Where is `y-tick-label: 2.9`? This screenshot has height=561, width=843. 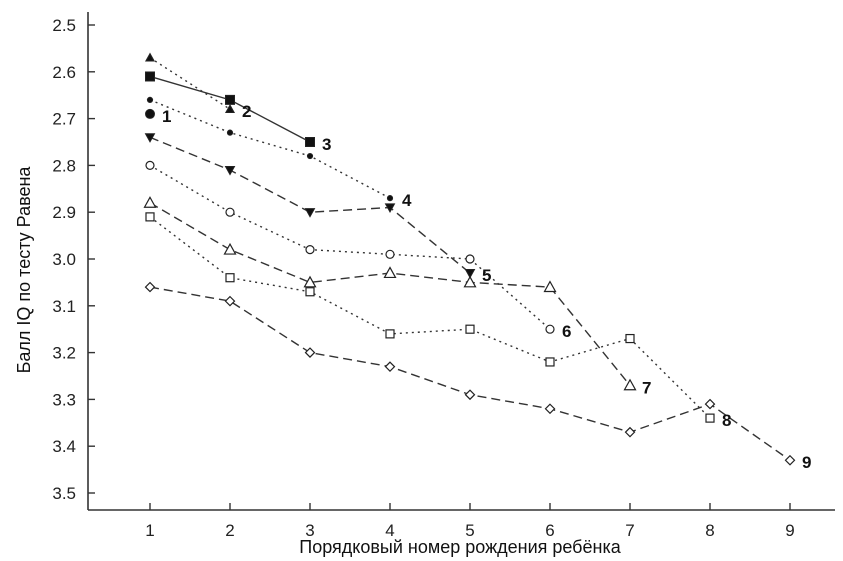
y-tick-label: 2.9 is located at coordinates (64, 212).